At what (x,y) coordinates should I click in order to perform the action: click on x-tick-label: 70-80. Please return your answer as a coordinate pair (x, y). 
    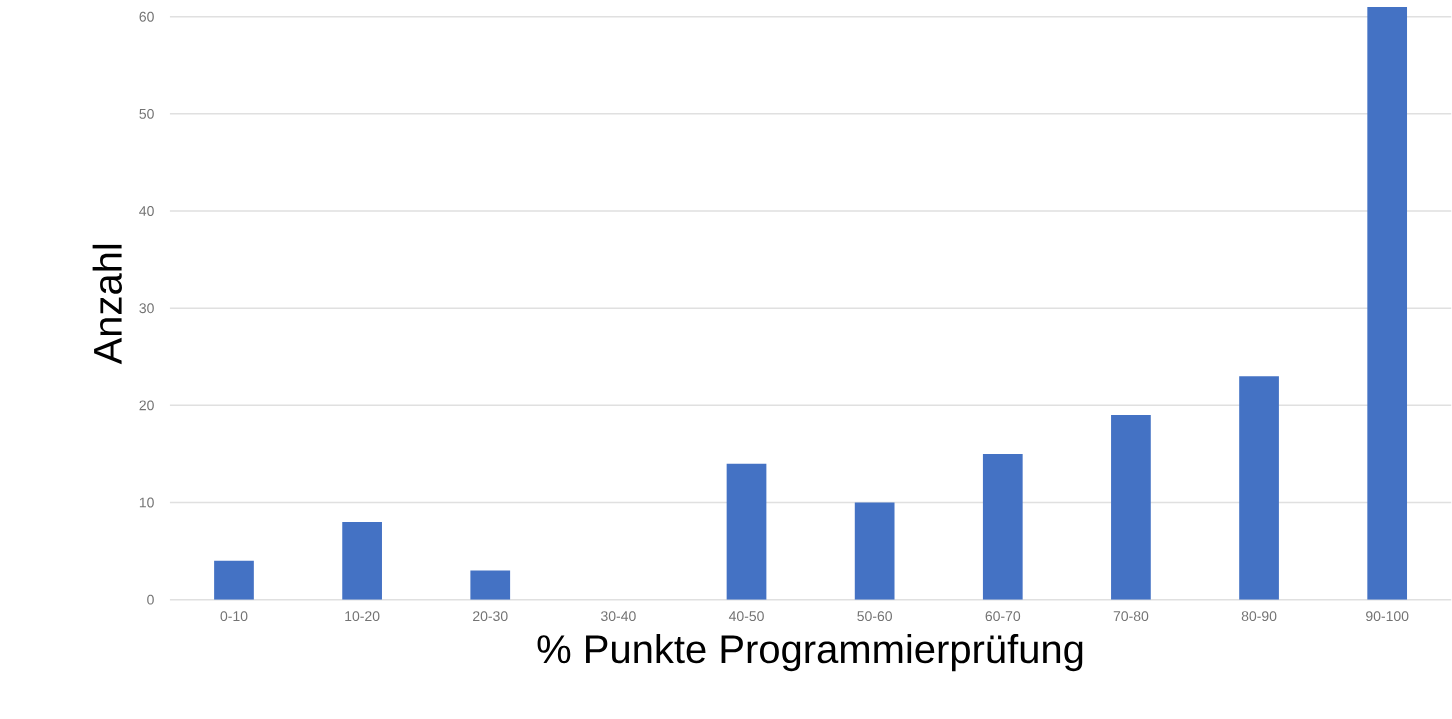
    Looking at the image, I should click on (1131, 616).